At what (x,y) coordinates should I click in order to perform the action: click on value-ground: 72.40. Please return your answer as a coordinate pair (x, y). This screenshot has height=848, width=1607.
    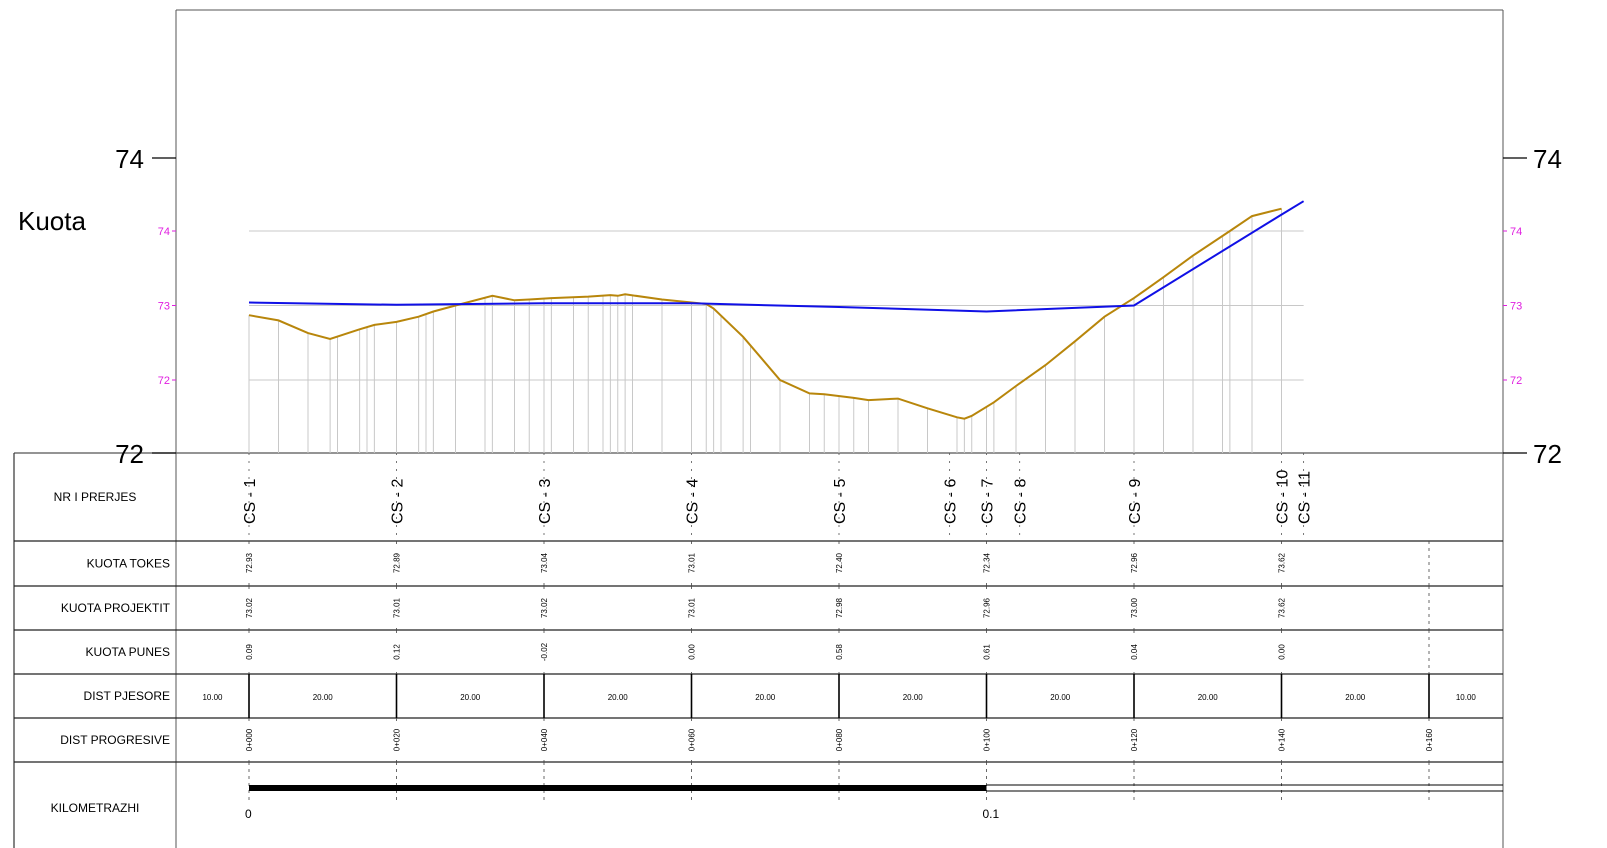
    Looking at the image, I should click on (839, 562).